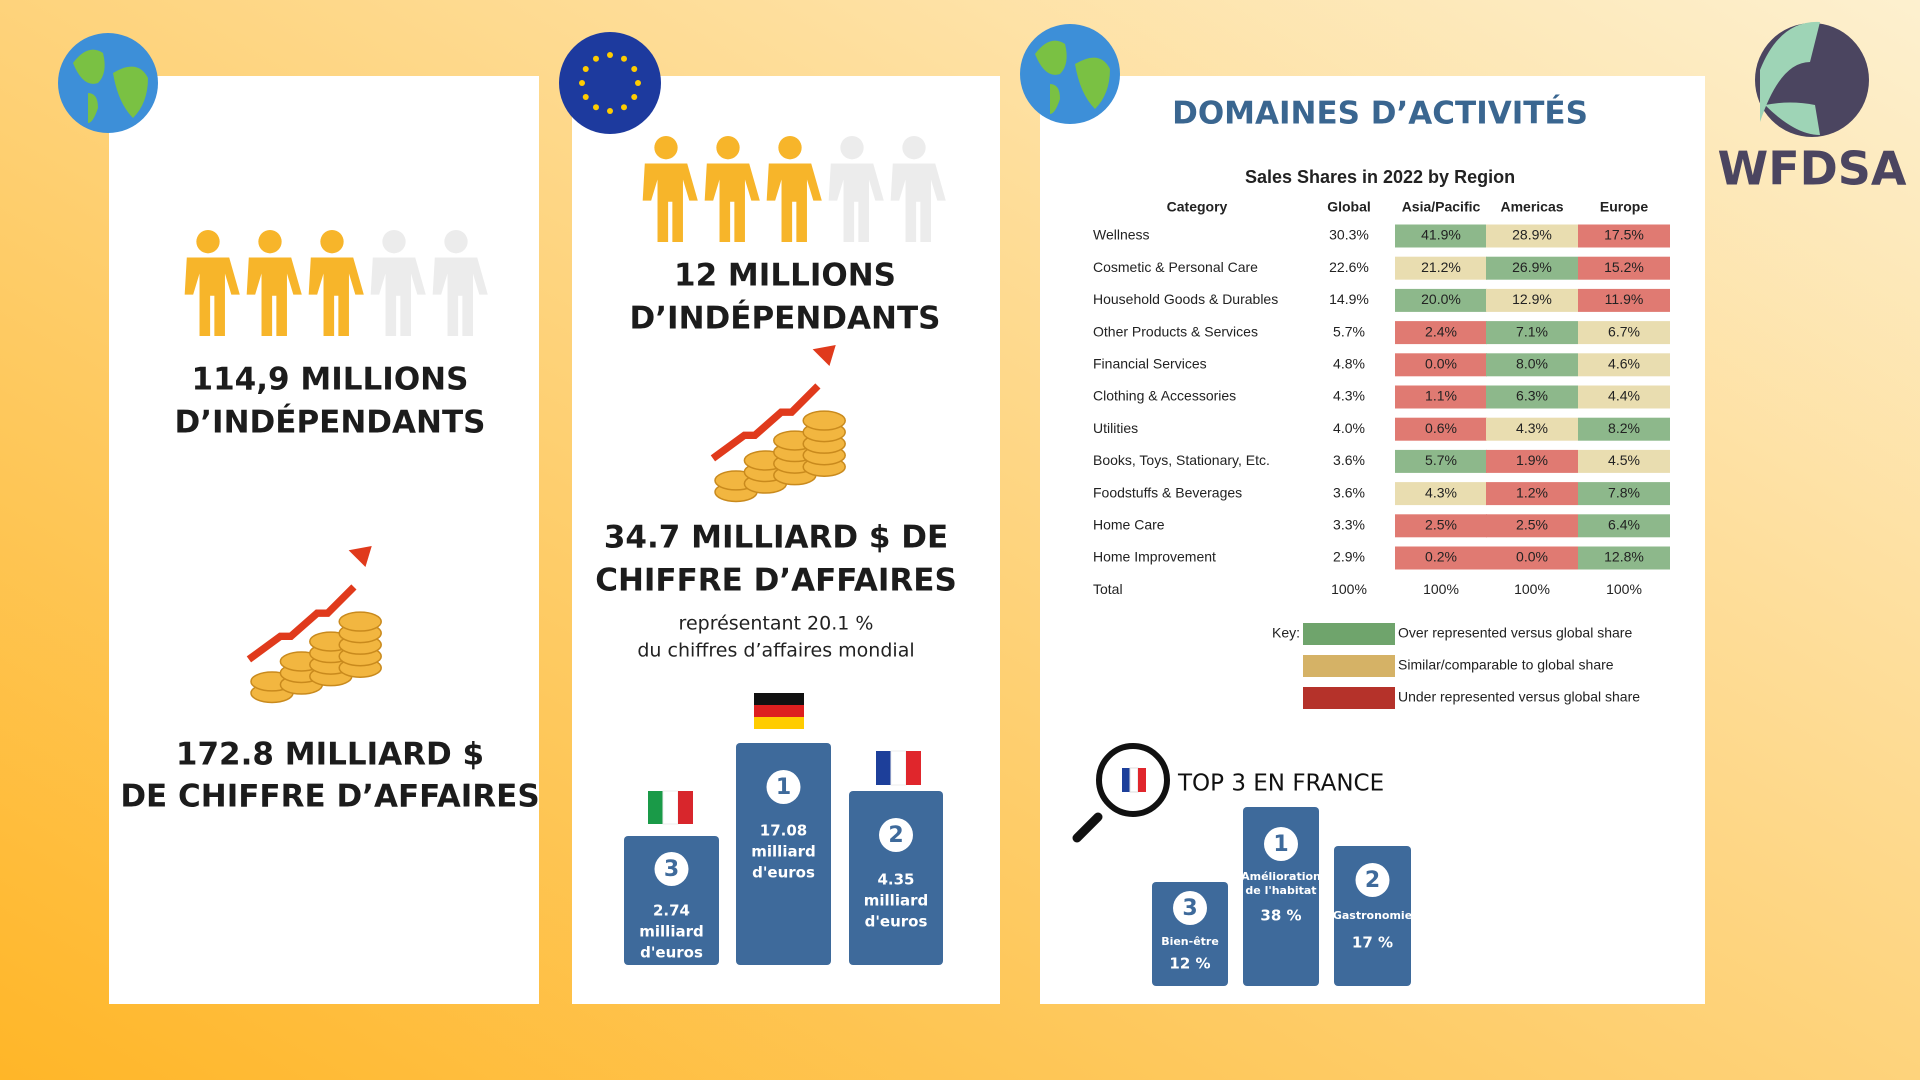 This screenshot has width=1920, height=1080. What do you see at coordinates (1532, 396) in the screenshot?
I see `table-cell: 6.3%` at bounding box center [1532, 396].